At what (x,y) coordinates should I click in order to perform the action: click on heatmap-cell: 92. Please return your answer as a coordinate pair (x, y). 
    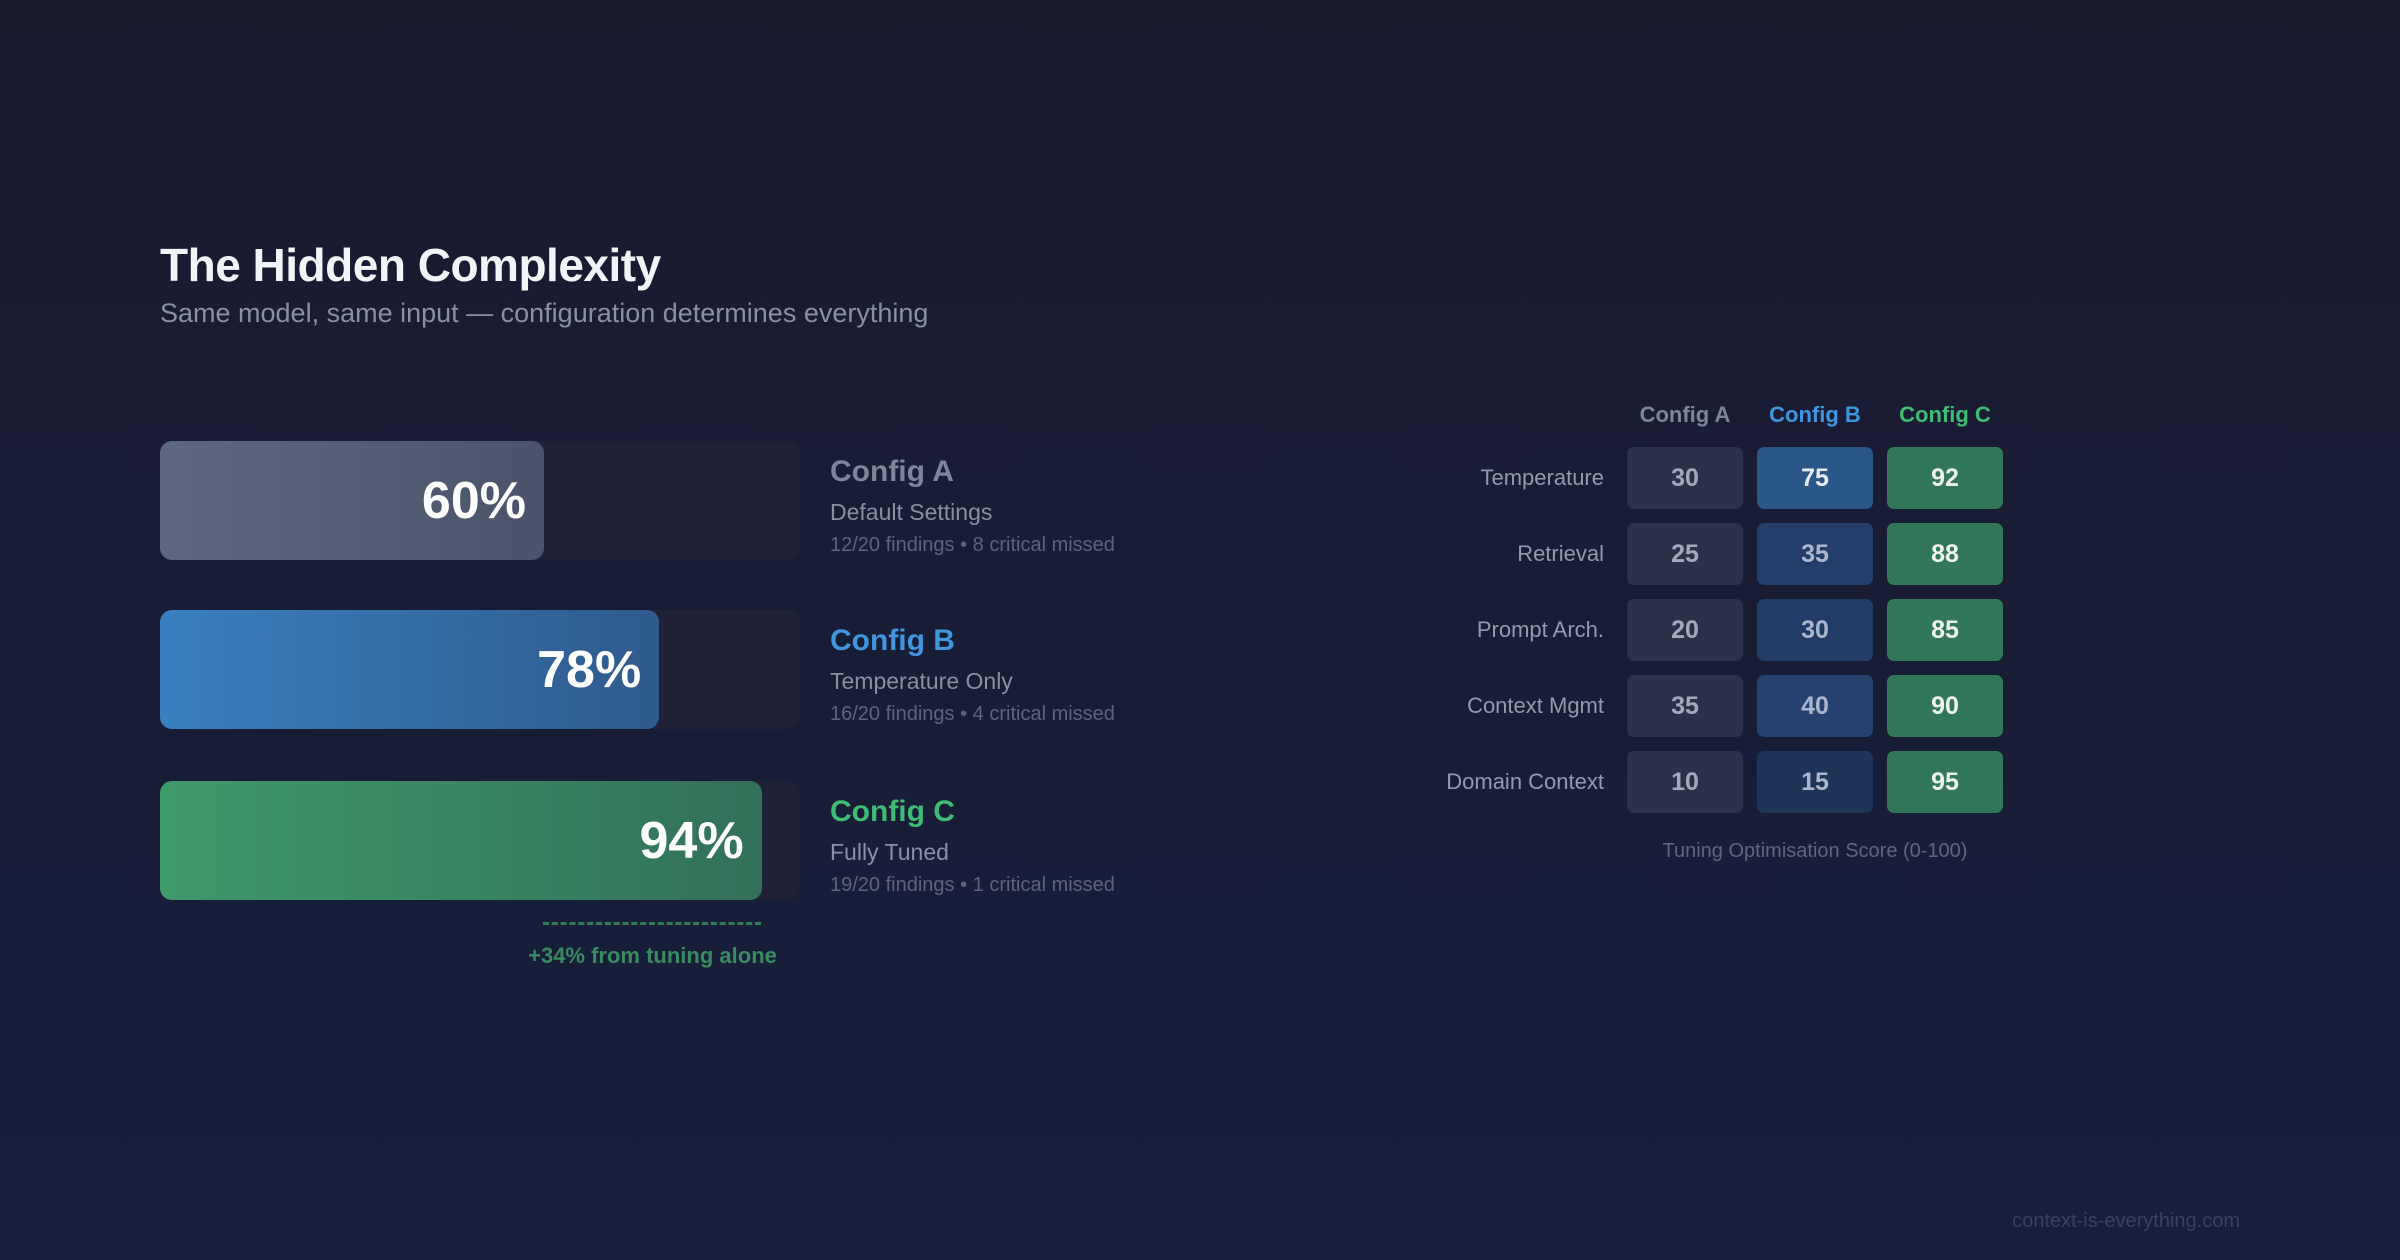
    Looking at the image, I should click on (1945, 478).